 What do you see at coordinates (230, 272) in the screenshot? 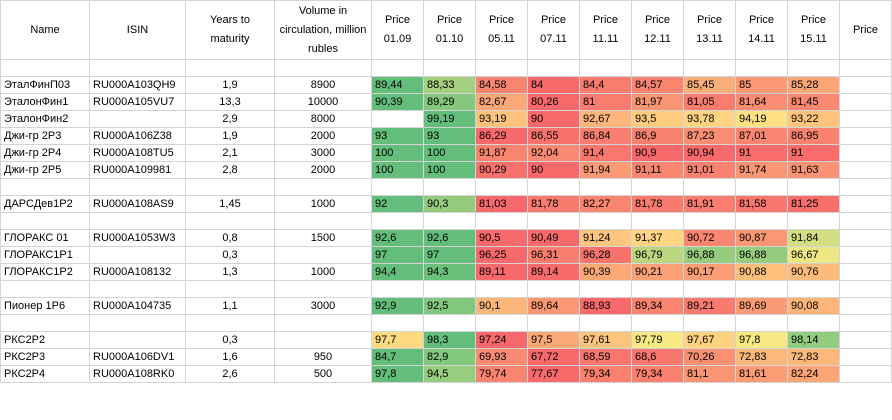
I see `years-to-maturity-cell: 1,3` at bounding box center [230, 272].